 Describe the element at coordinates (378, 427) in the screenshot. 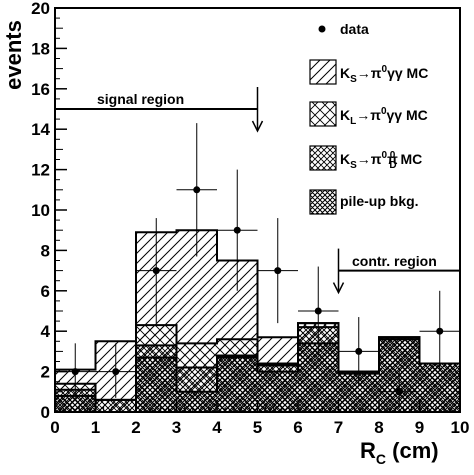

I see `x-tick-label-8: 8` at that location.